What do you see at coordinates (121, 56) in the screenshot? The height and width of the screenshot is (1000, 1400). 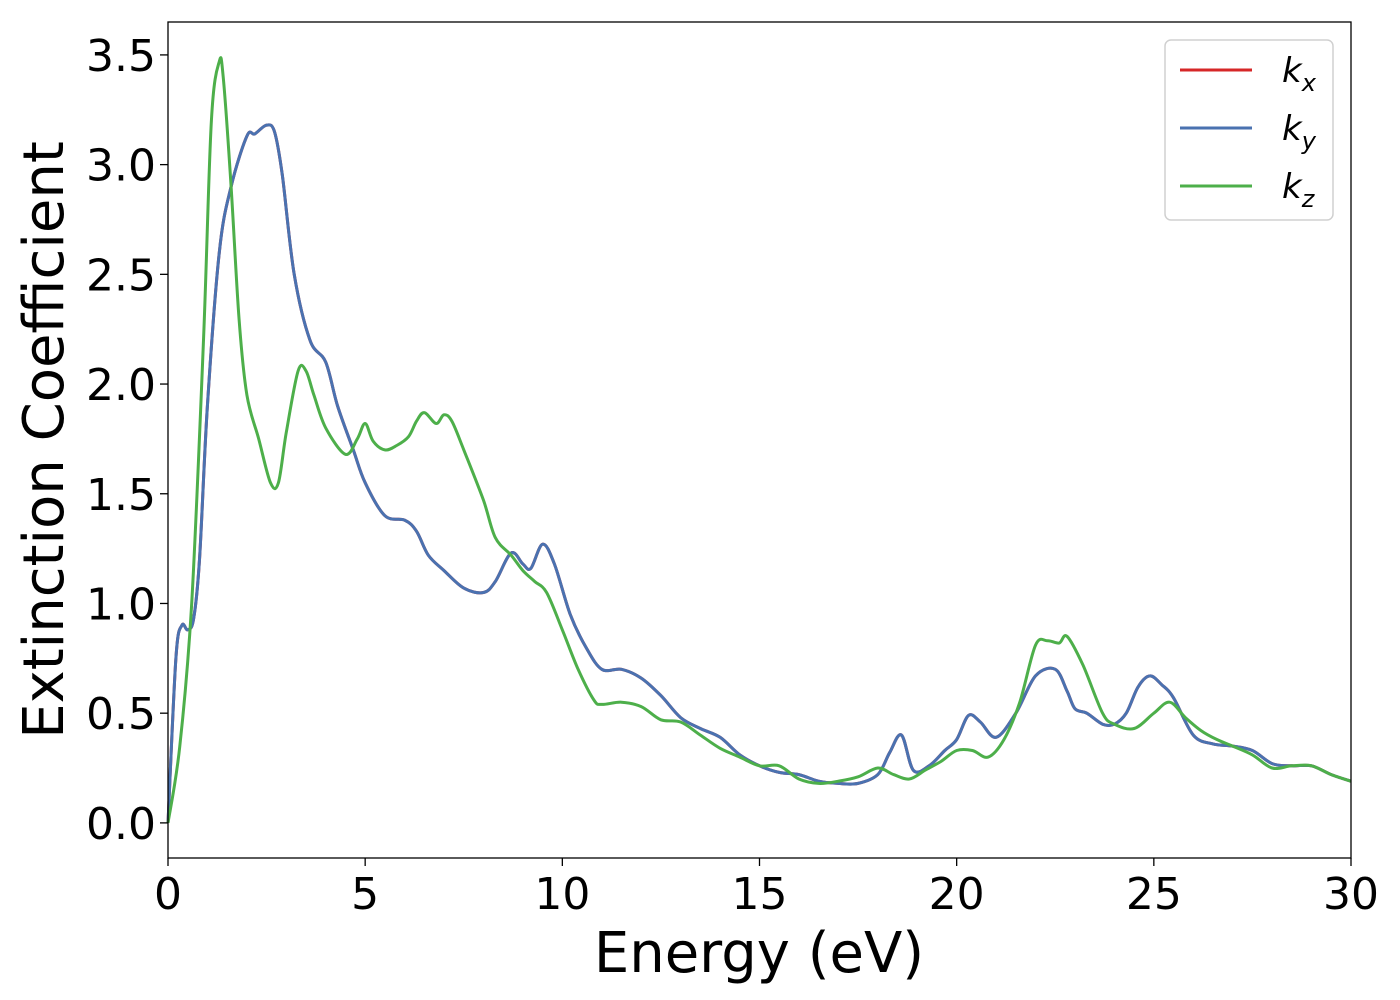 I see `y-tick-label: 3.5` at bounding box center [121, 56].